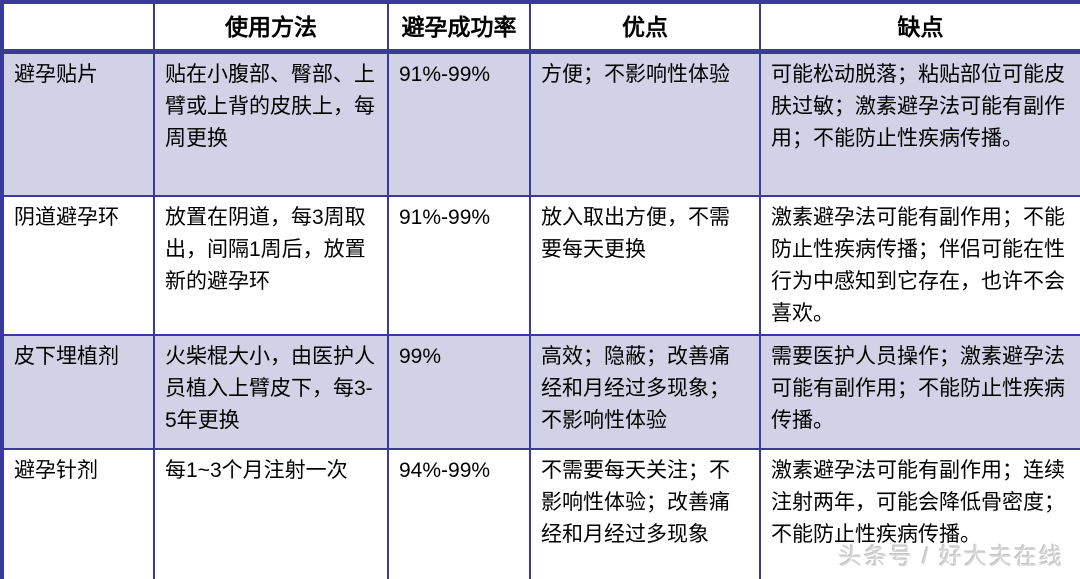 Image resolution: width=1080 pixels, height=579 pixels. I want to click on header-cell-method, so click(78, 27).